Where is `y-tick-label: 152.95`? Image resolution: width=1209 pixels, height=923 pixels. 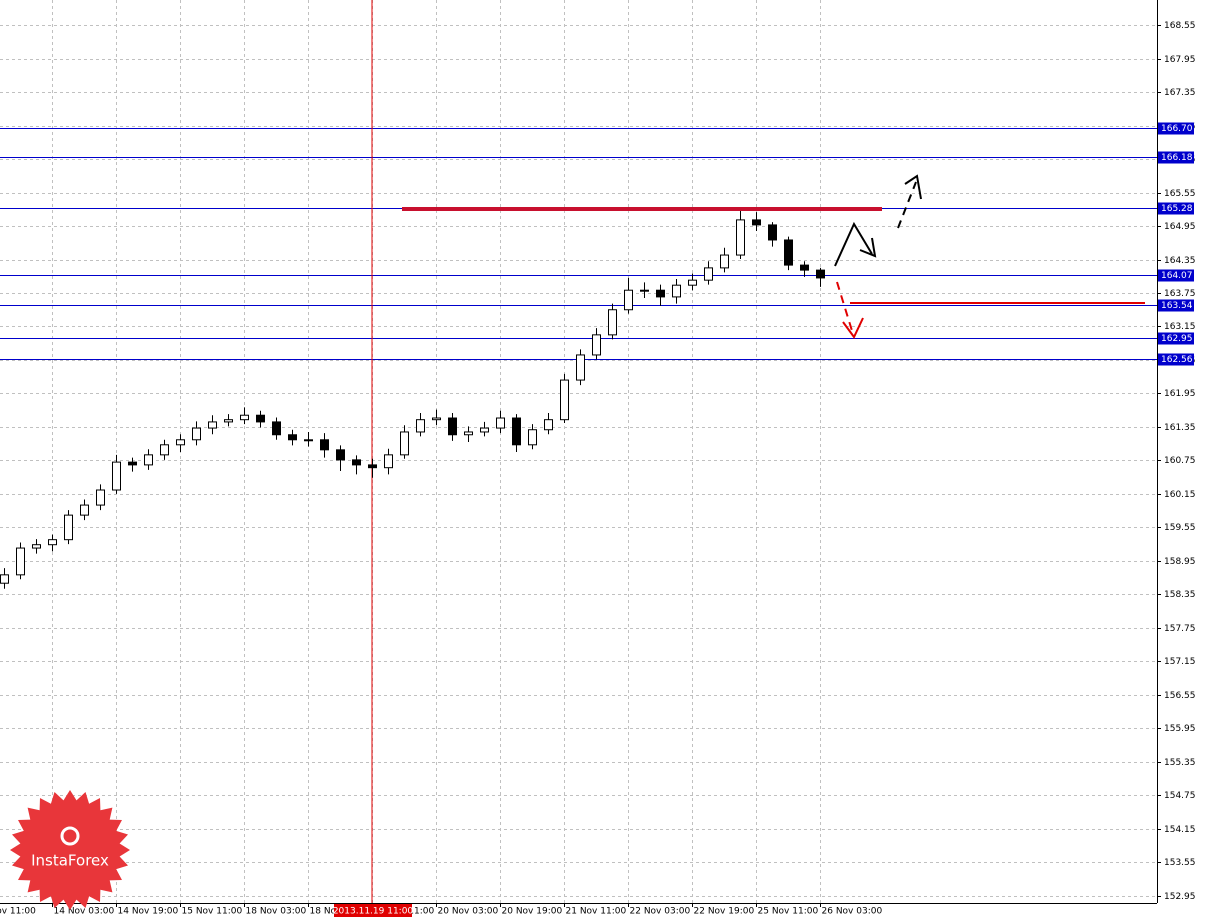
y-tick-label: 152.95 is located at coordinates (1180, 897).